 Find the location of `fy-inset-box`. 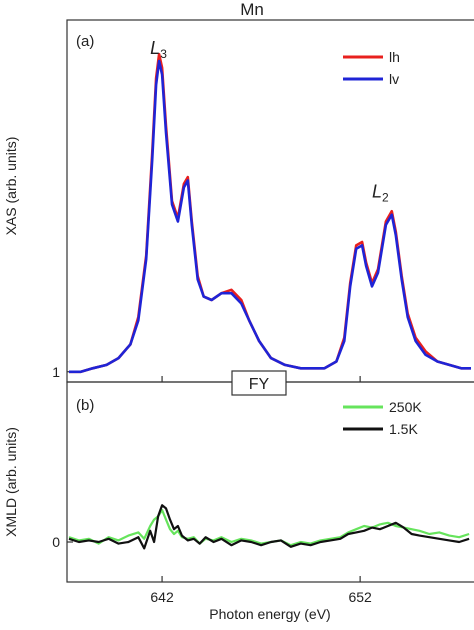

fy-inset-box is located at coordinates (259, 383).